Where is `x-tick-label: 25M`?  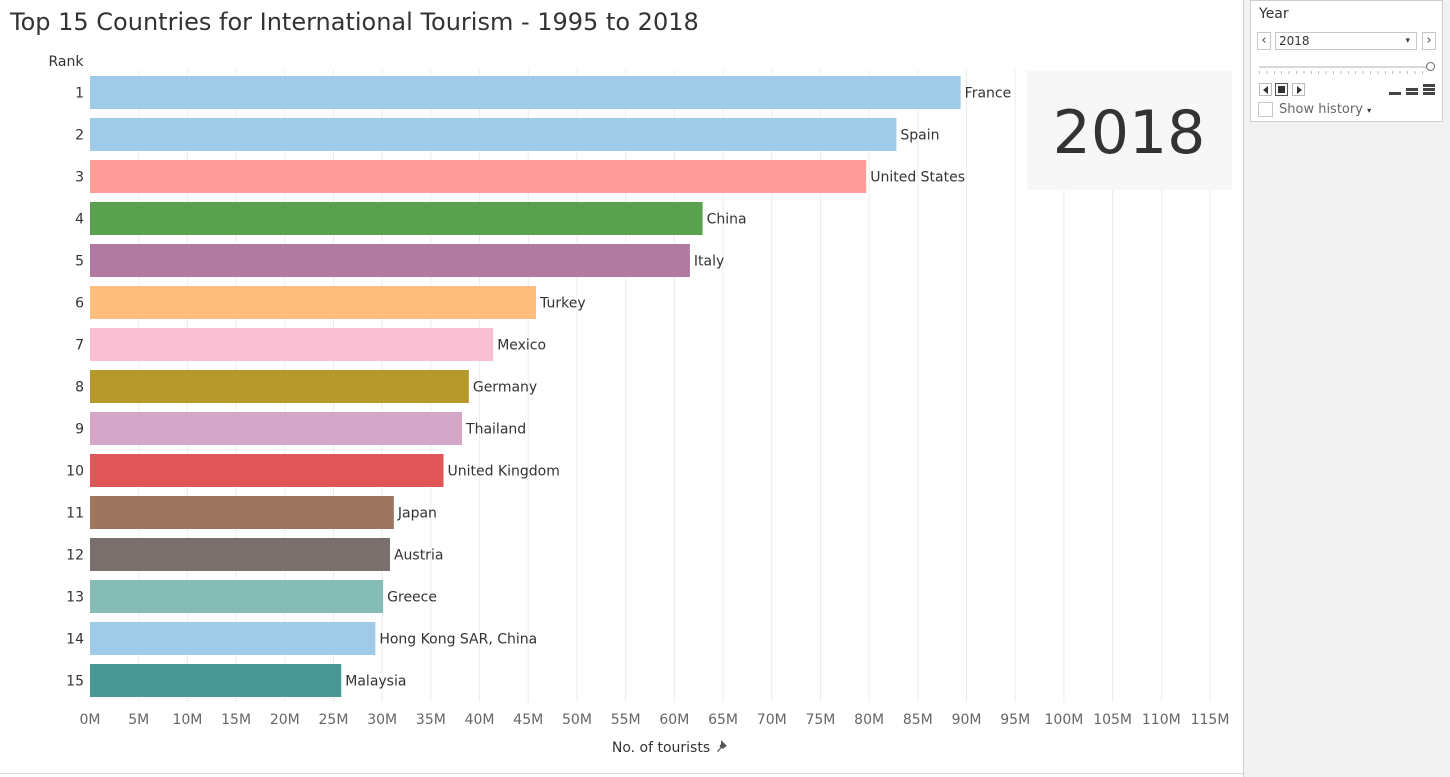 x-tick-label: 25M is located at coordinates (334, 720).